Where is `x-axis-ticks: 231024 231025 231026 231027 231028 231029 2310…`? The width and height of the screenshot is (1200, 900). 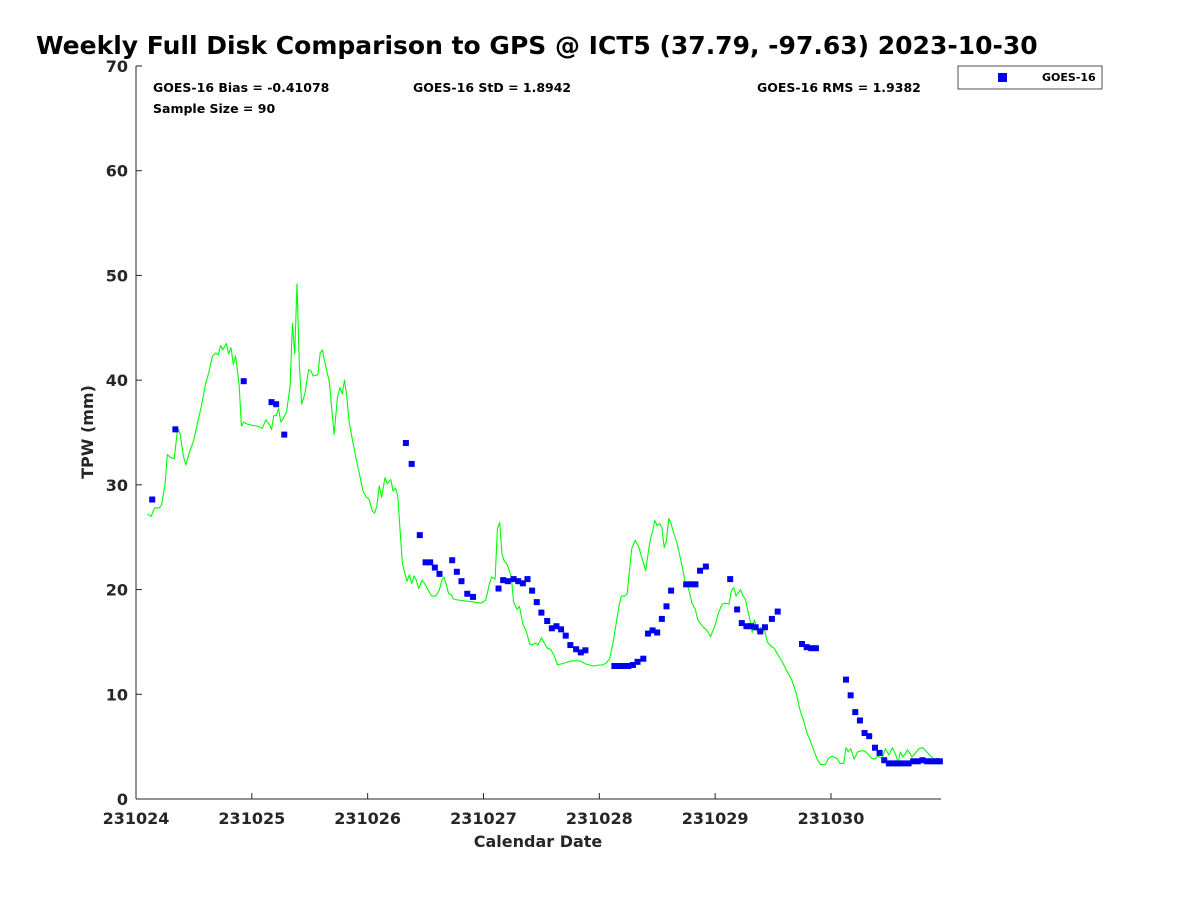
x-axis-ticks: 231024 231025 231026 231027 231028 231029 2310… is located at coordinates (484, 810).